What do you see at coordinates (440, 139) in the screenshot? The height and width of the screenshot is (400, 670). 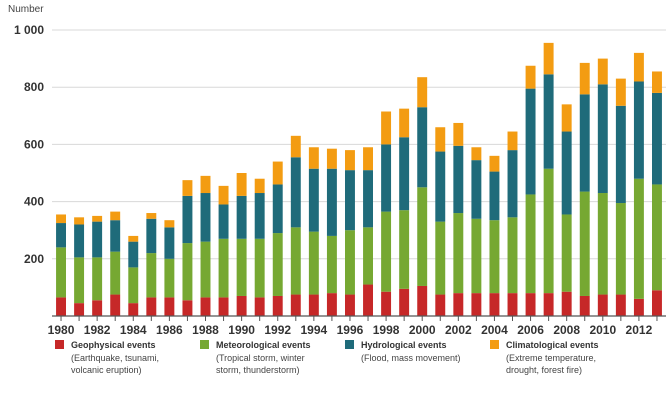 I see `bar-2001-climatological` at bounding box center [440, 139].